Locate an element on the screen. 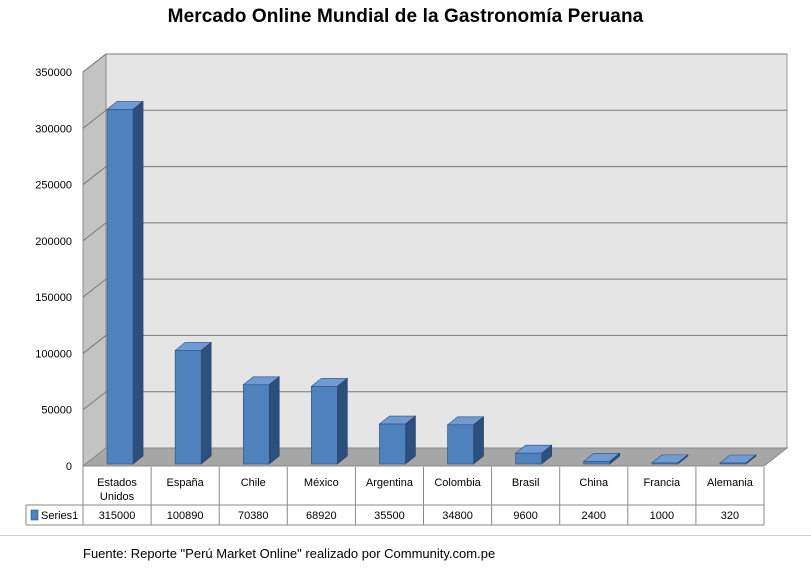 The height and width of the screenshot is (588, 811). data-label: 68920 is located at coordinates (321, 516).